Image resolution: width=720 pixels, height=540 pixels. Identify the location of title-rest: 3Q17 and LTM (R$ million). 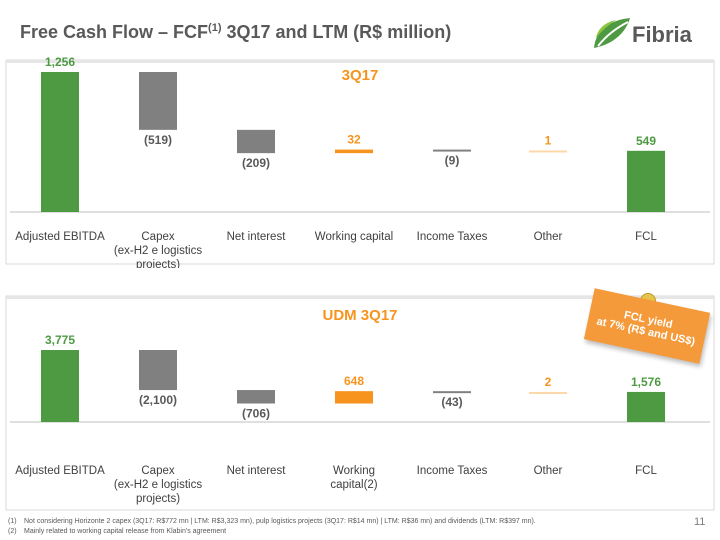
(336, 32).